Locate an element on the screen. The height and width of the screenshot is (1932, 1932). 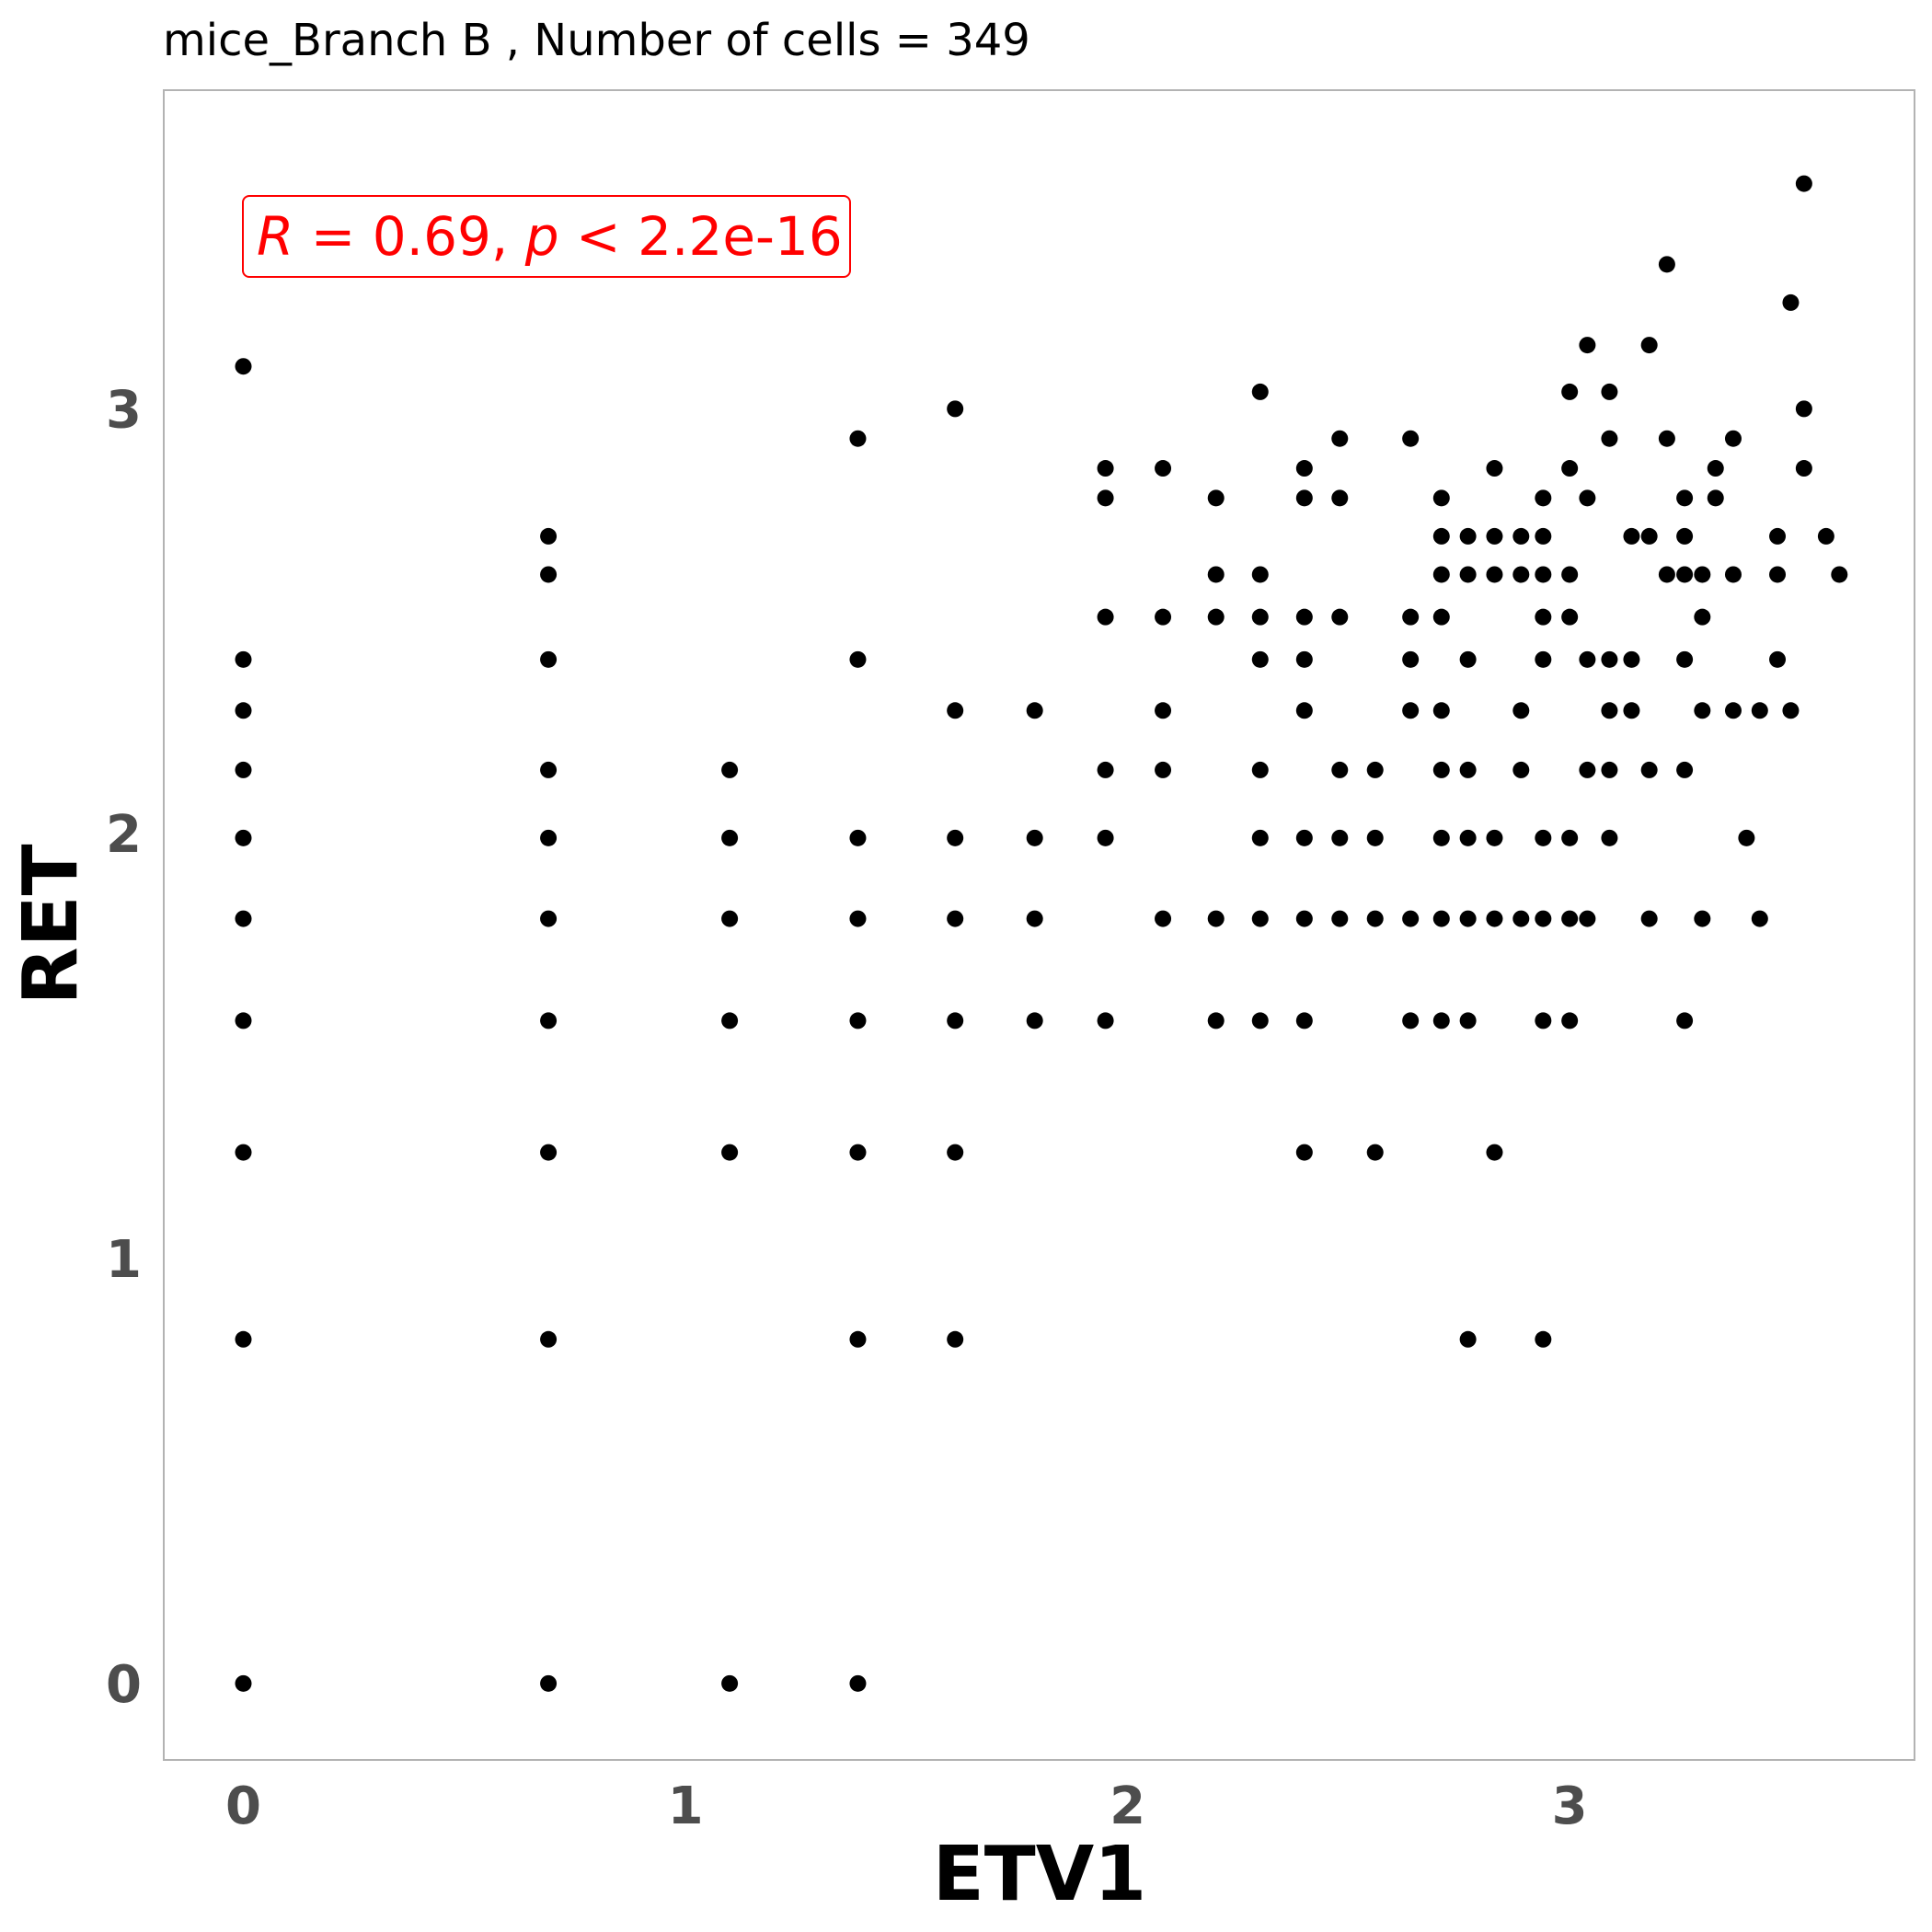
x-tick-label: 0 is located at coordinates (243, 1806).